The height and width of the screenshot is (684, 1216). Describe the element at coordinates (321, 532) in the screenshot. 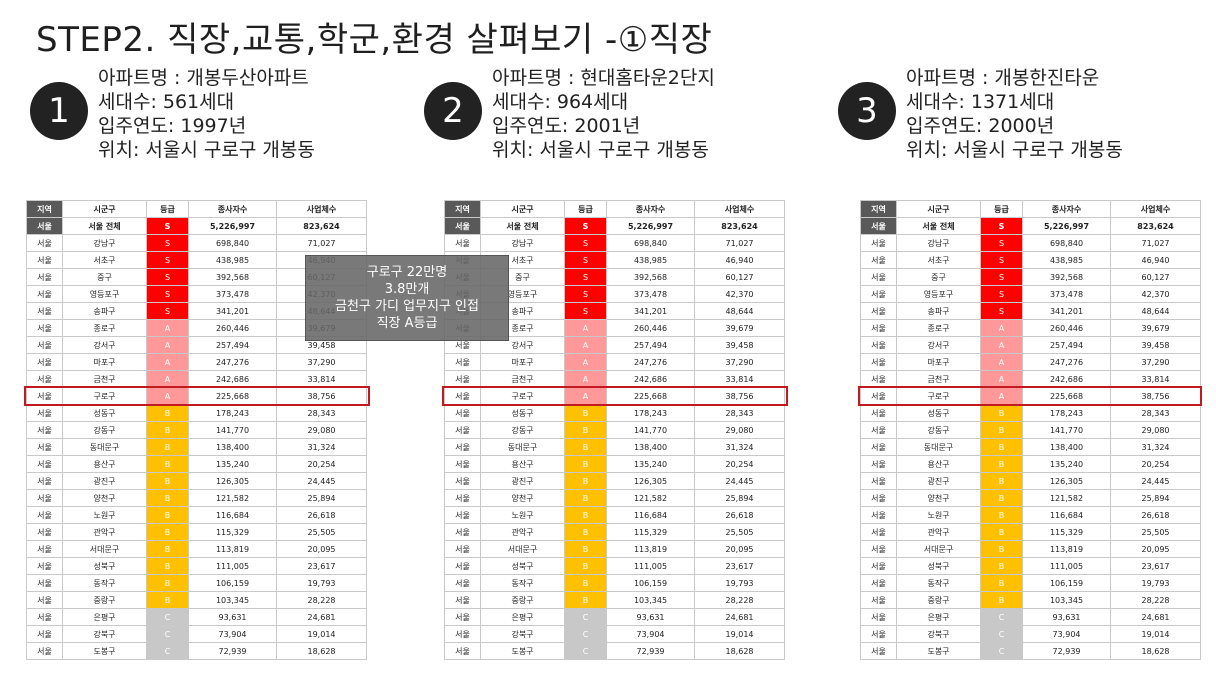

I see `businesses-cell: 25,505` at that location.